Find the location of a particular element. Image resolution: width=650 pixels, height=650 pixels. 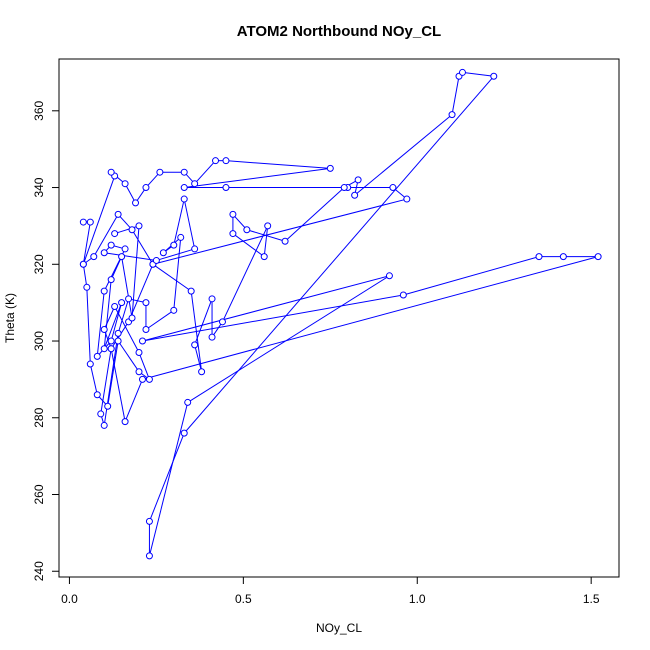

x-tick-label: 1.0 is located at coordinates (417, 599).